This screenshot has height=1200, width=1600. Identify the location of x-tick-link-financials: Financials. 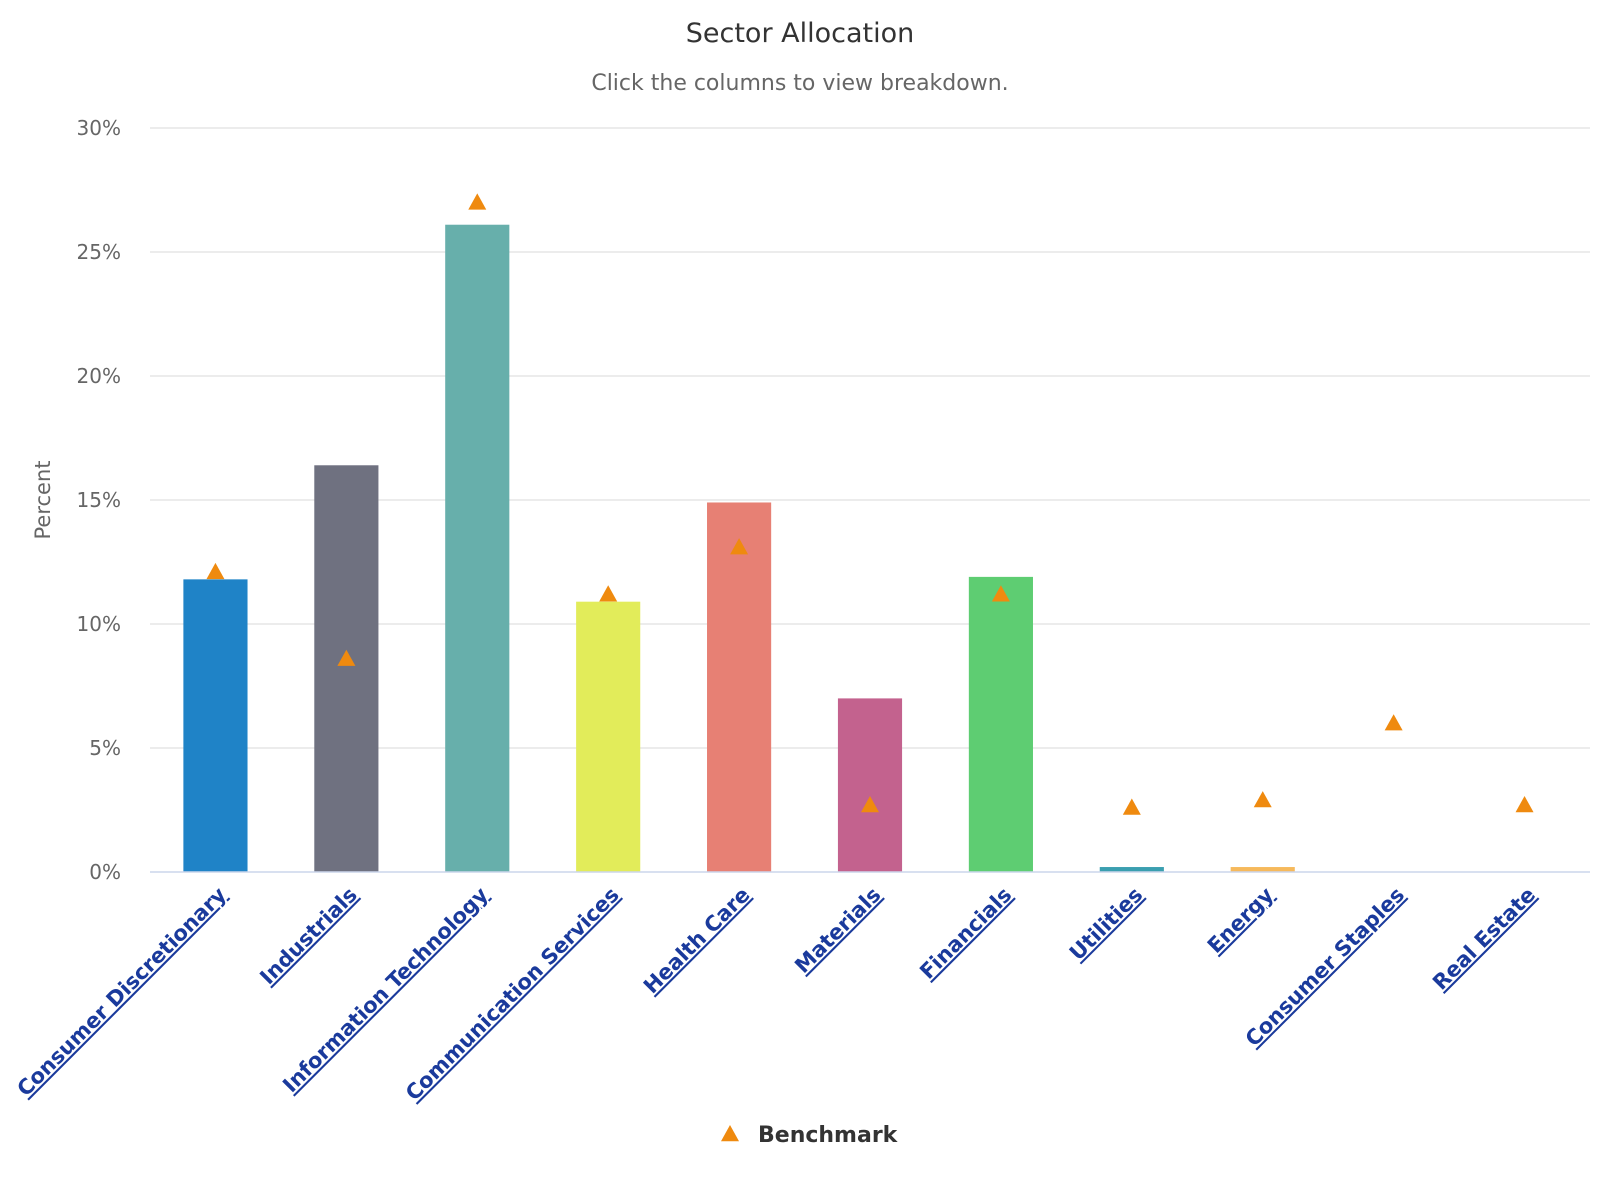
(965, 933).